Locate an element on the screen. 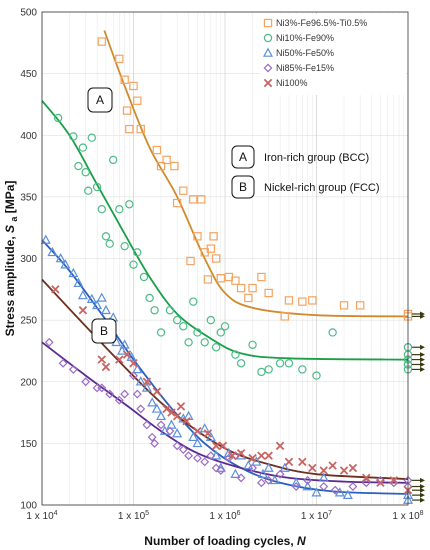 Image resolution: width=430 pixels, height=550 pixels. x-axis-label-prefix: Number of loading cycles, is located at coordinates (218, 541).